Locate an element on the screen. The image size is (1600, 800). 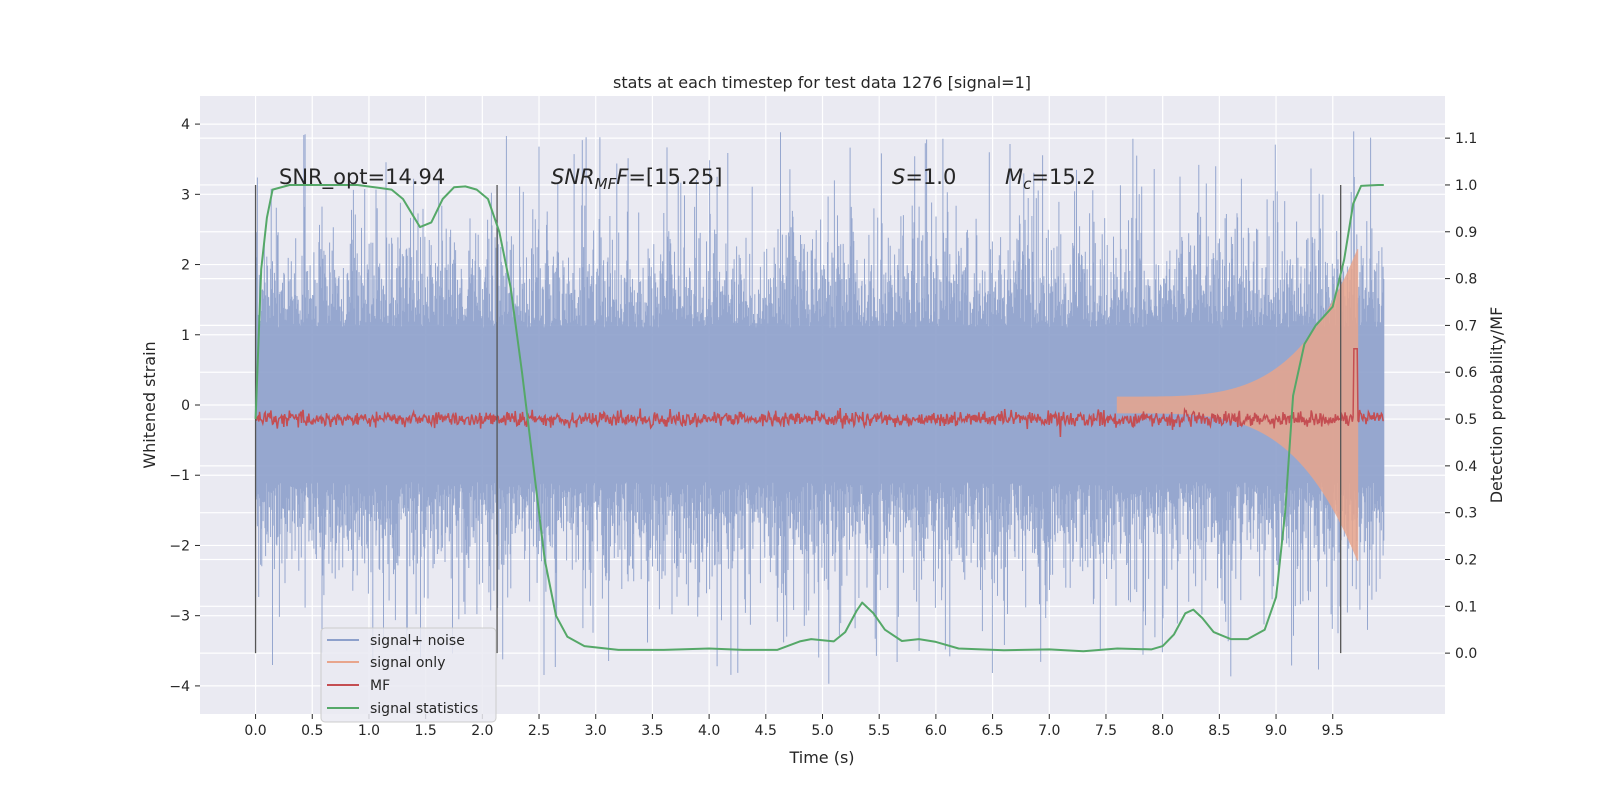
y2-tick-label: 0.1 is located at coordinates (1466, 607).